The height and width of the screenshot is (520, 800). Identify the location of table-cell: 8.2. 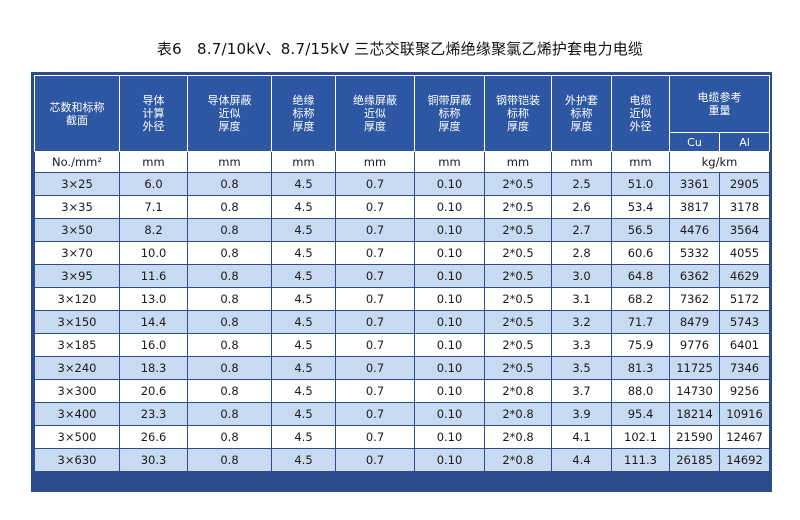
(153, 230).